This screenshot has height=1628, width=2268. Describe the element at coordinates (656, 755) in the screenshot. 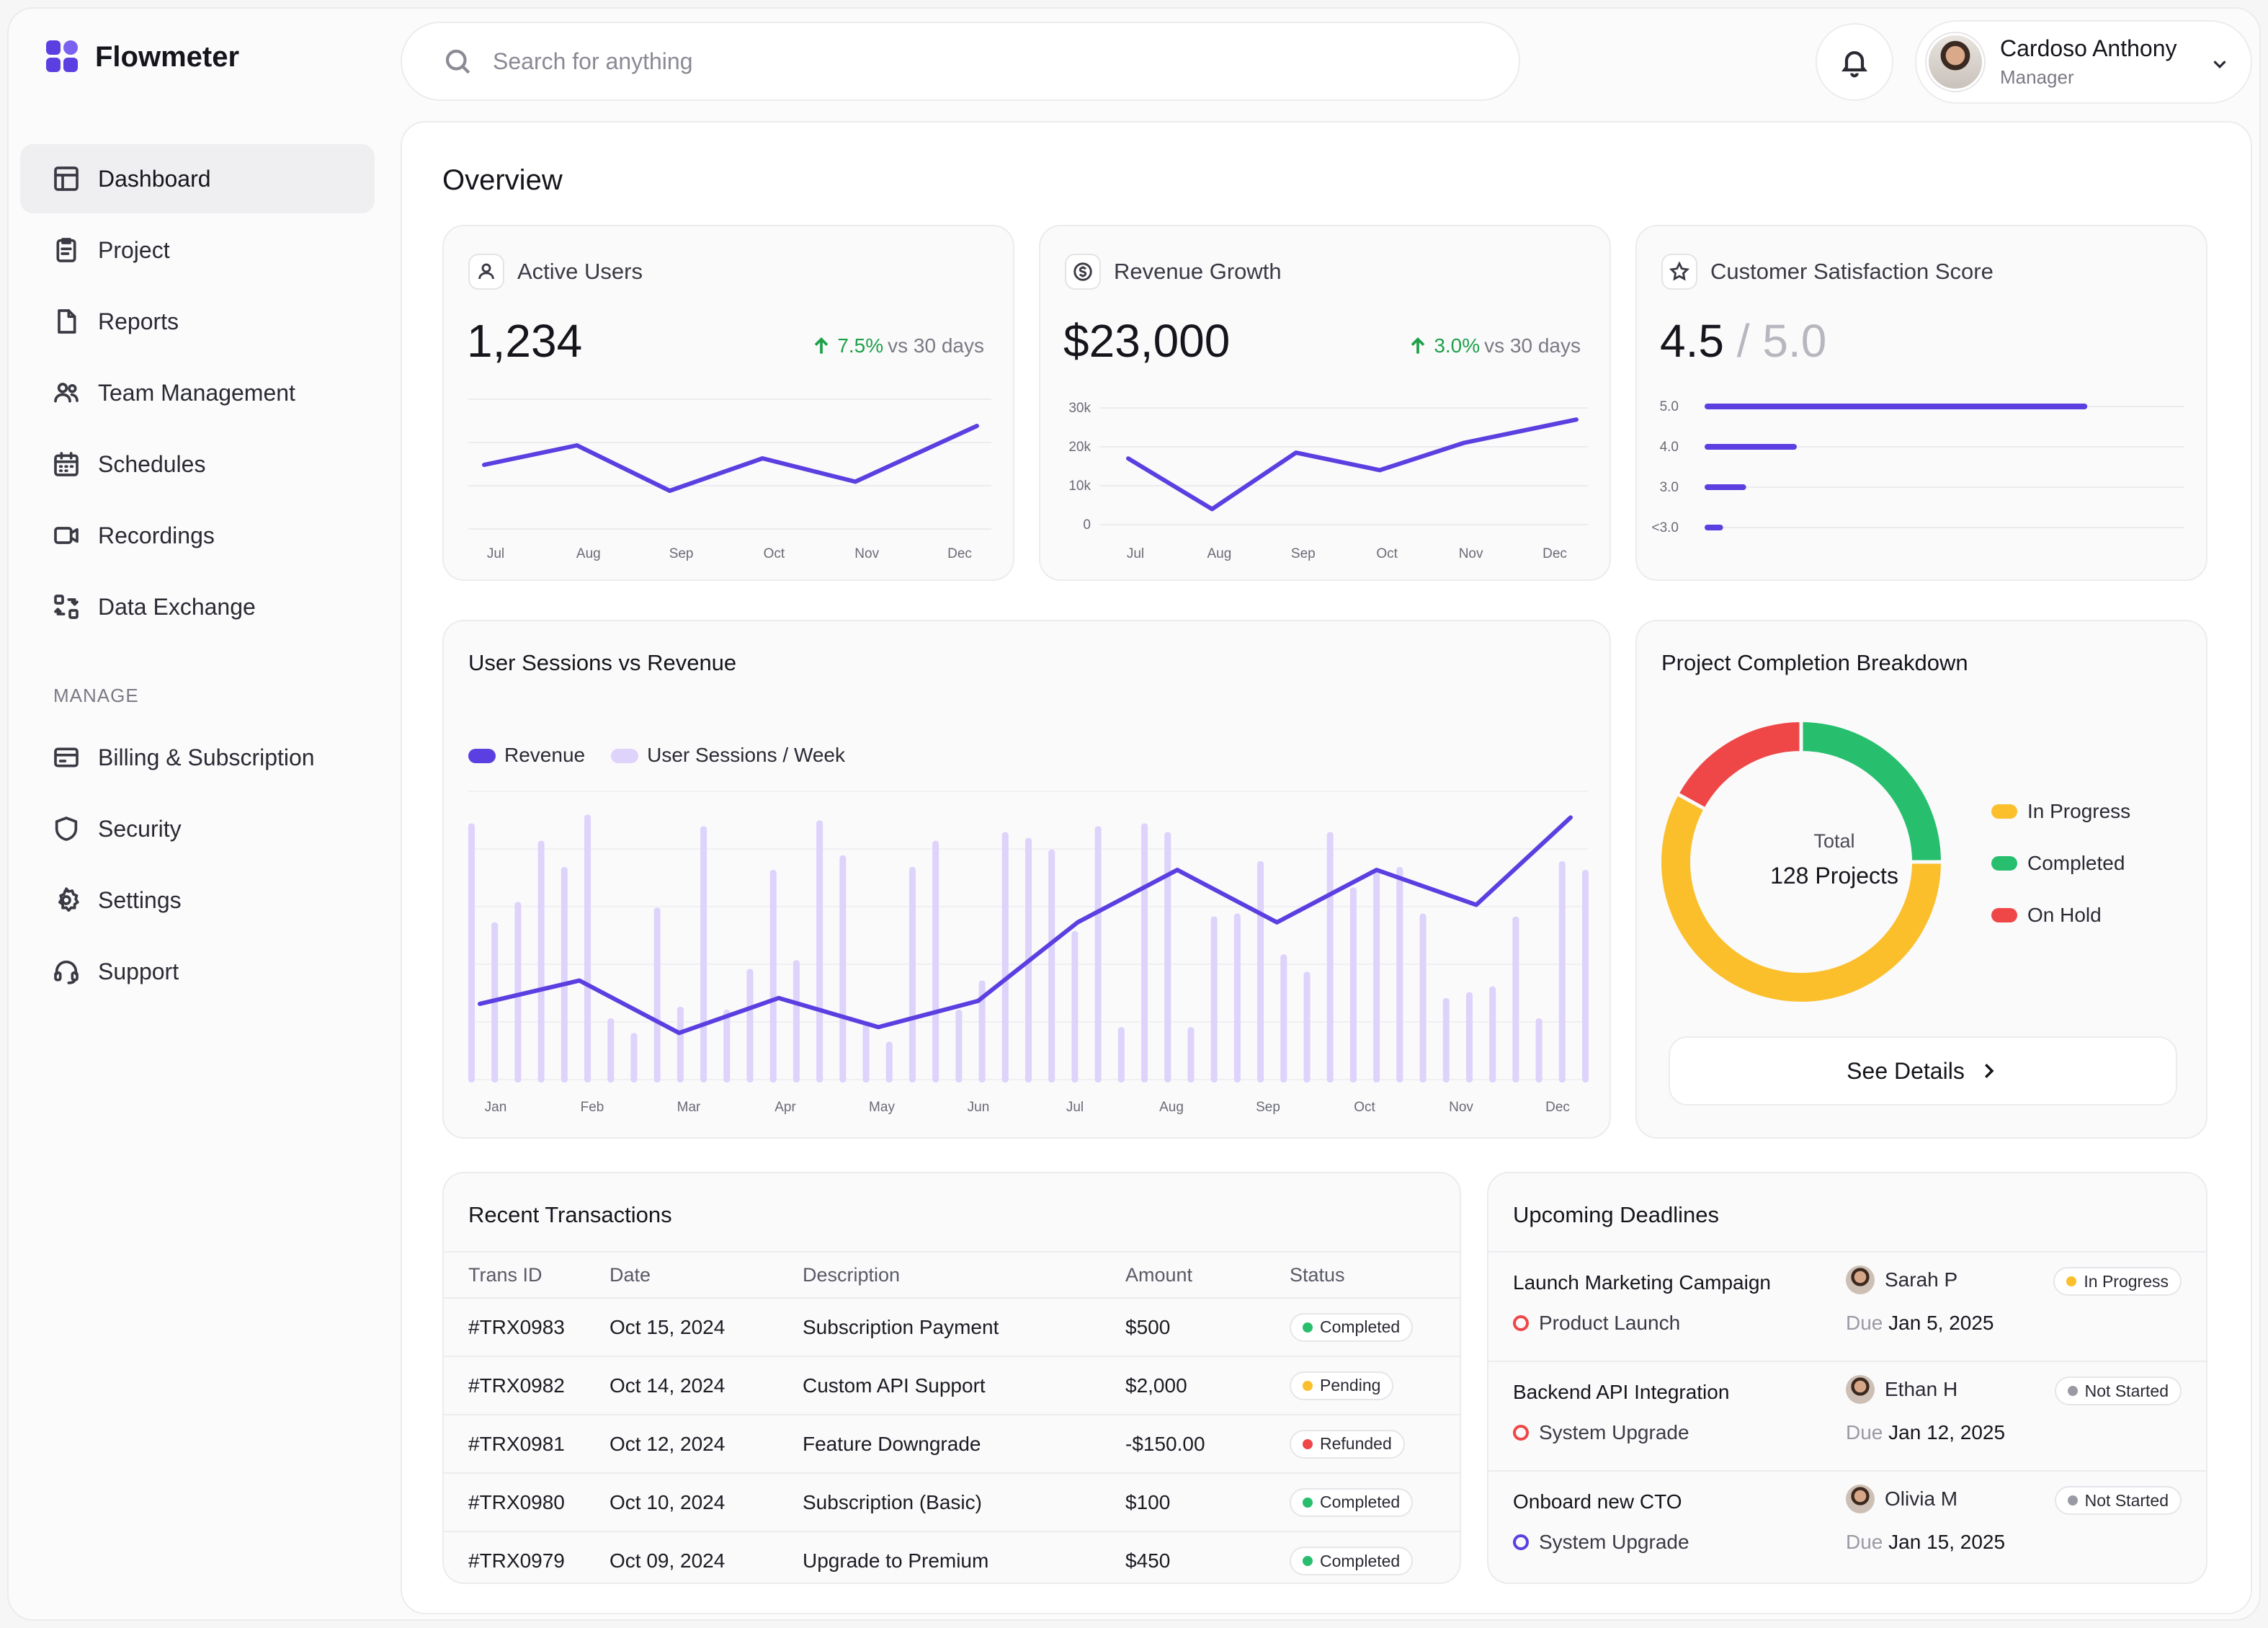

I see `chart-legend: Revenue User Sessions / Week` at that location.